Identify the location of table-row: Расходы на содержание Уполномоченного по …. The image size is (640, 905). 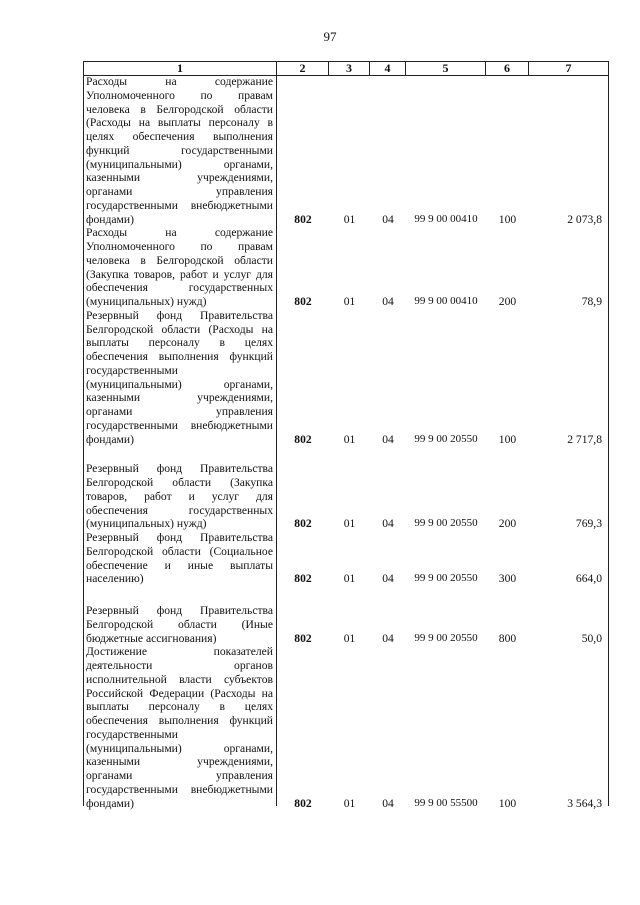
(346, 267).